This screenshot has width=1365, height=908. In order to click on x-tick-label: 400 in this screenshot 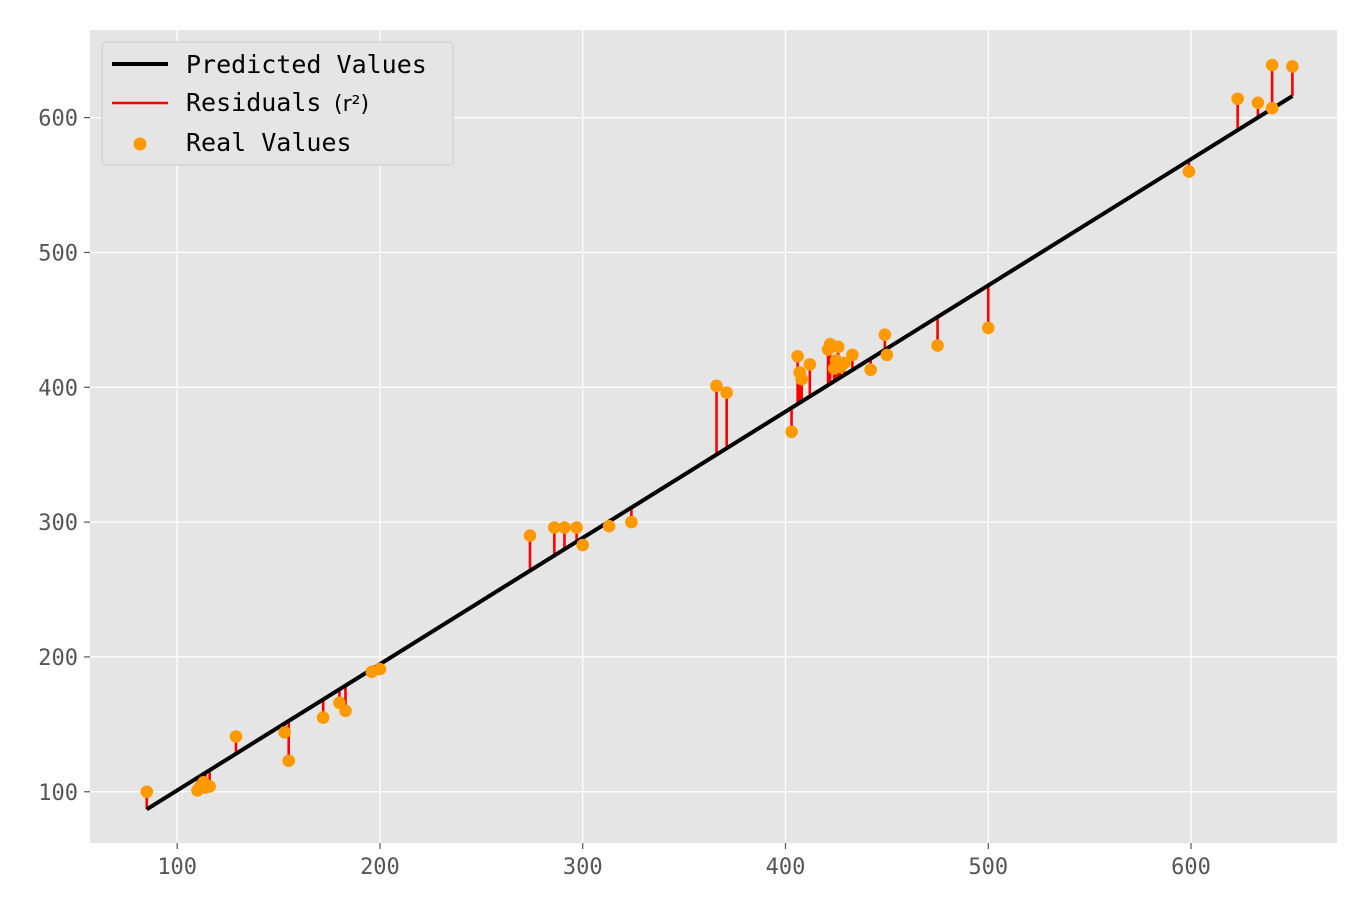, I will do `click(786, 867)`.